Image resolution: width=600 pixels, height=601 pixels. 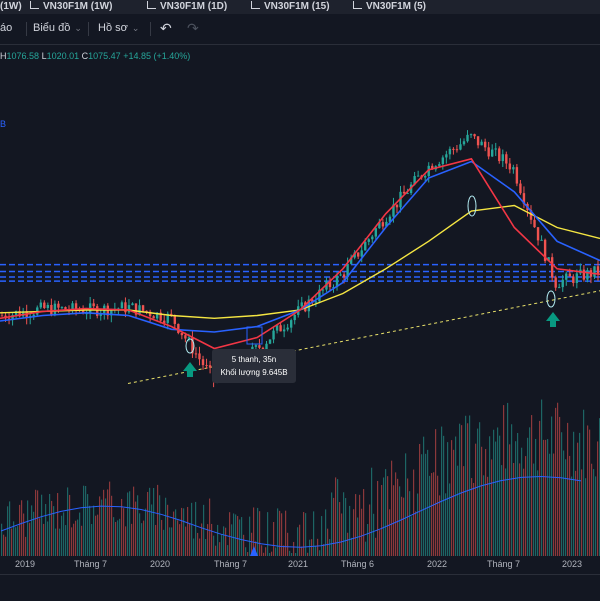 I want to click on undo-icon: ↶, so click(x=166, y=28).